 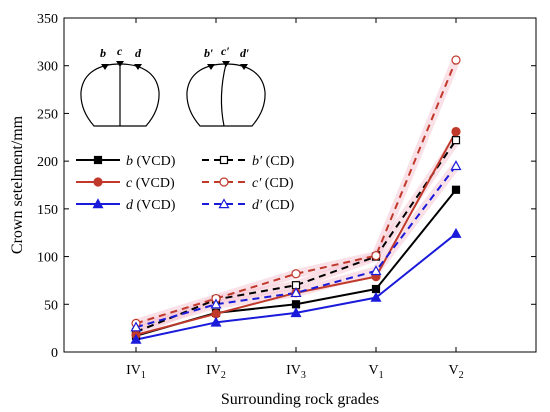 I want to click on y-tick-label: 100, so click(x=47, y=258).